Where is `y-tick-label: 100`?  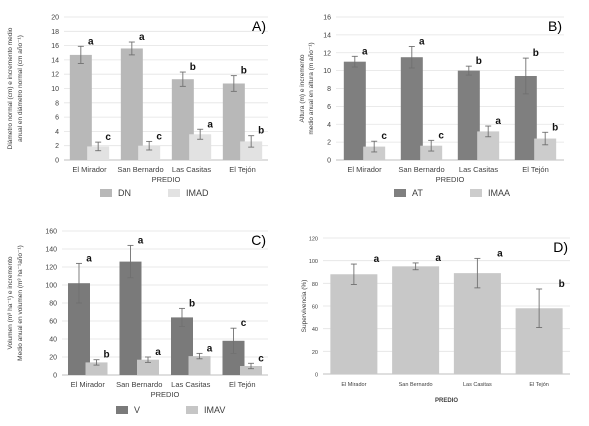
y-tick-label: 100 is located at coordinates (51, 286).